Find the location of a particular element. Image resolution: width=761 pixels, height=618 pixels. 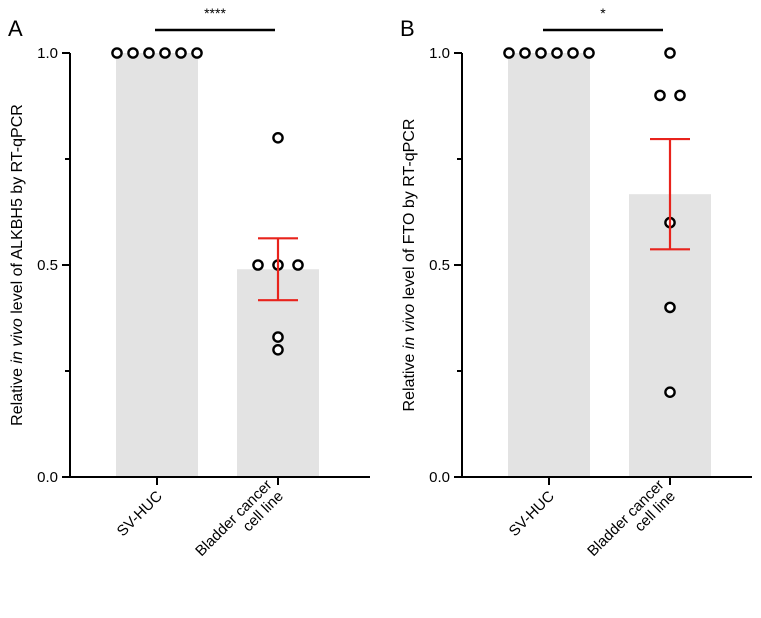

y-axis-title-post: level of ALKBH5 by RT-qPCR is located at coordinates (17, 211).